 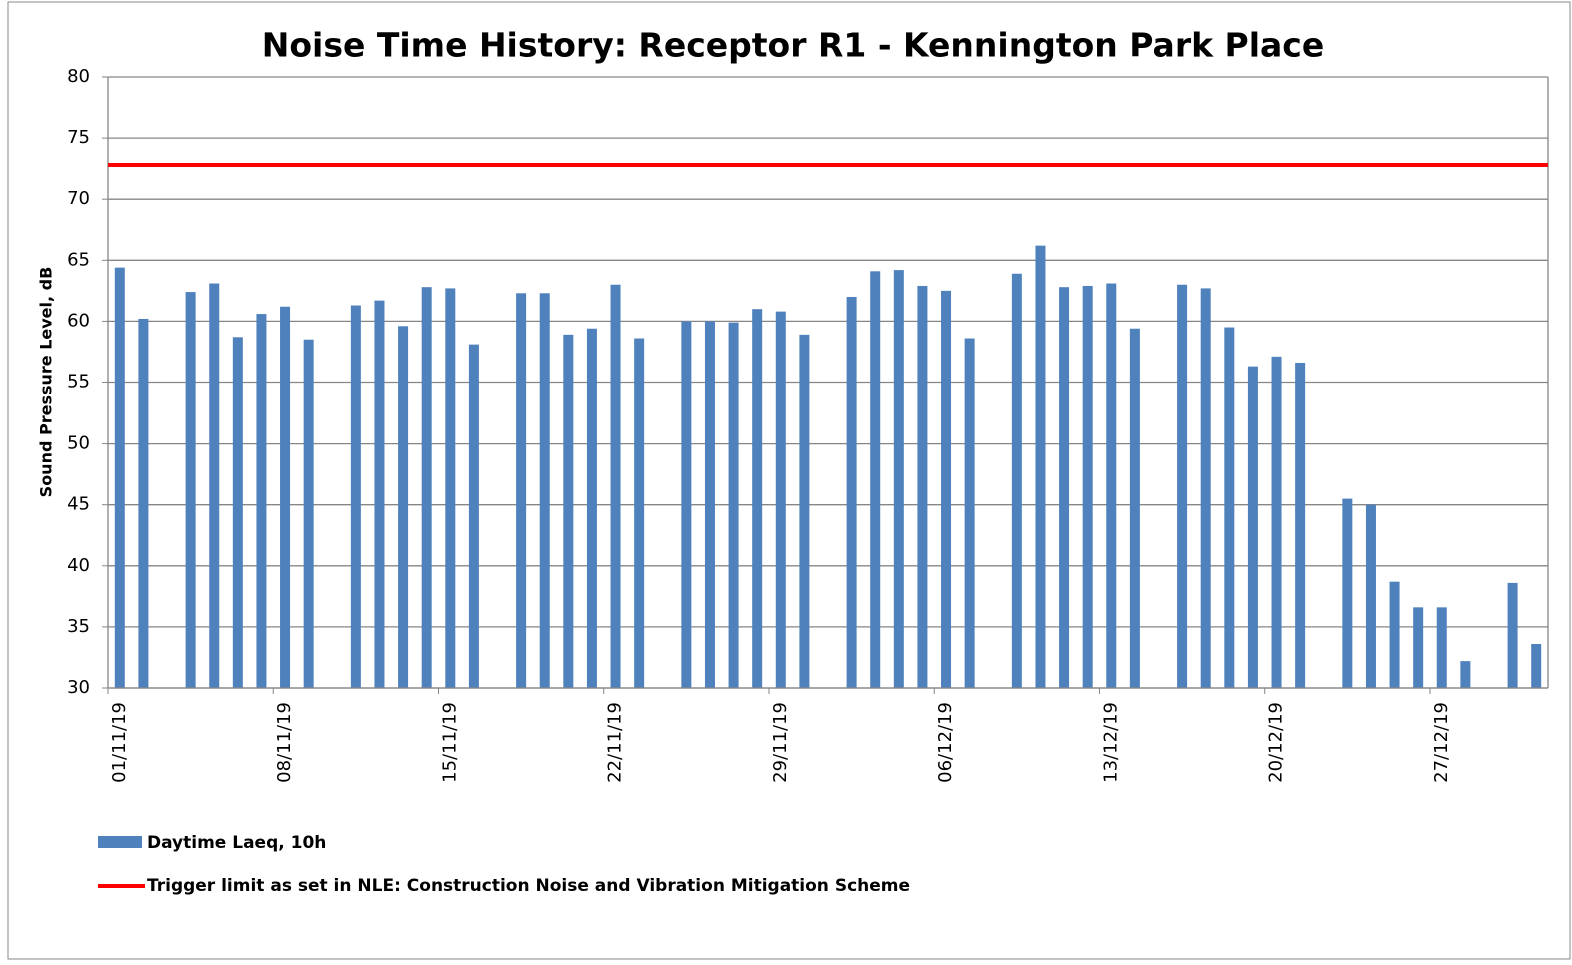 I want to click on y-tick-label: 30, so click(x=78, y=687).